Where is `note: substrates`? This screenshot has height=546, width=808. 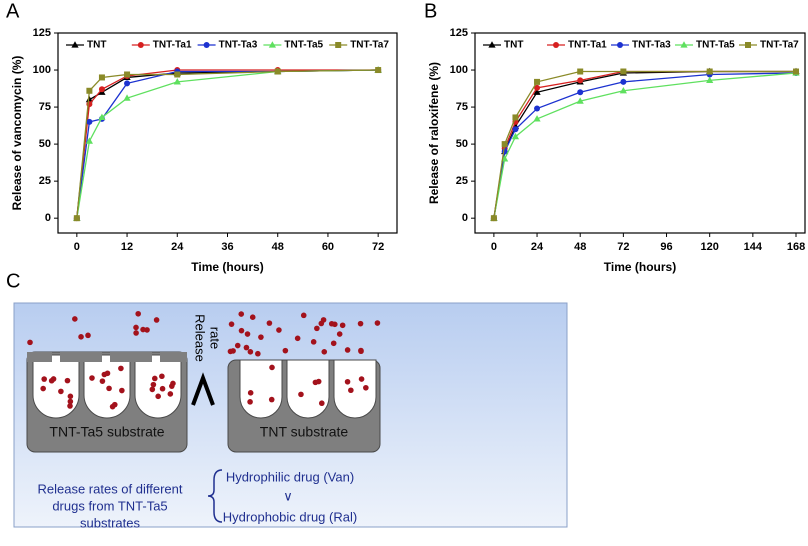 note: substrates is located at coordinates (110, 522).